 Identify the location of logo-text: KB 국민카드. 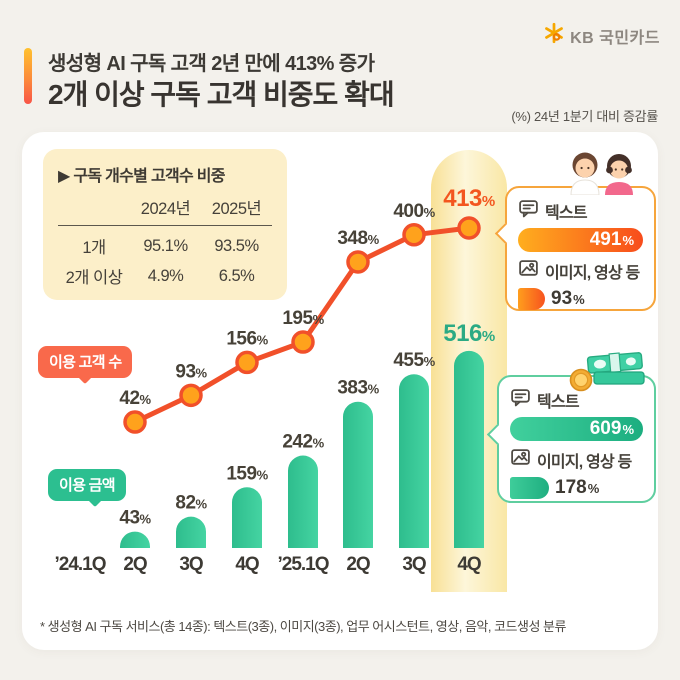
(615, 38).